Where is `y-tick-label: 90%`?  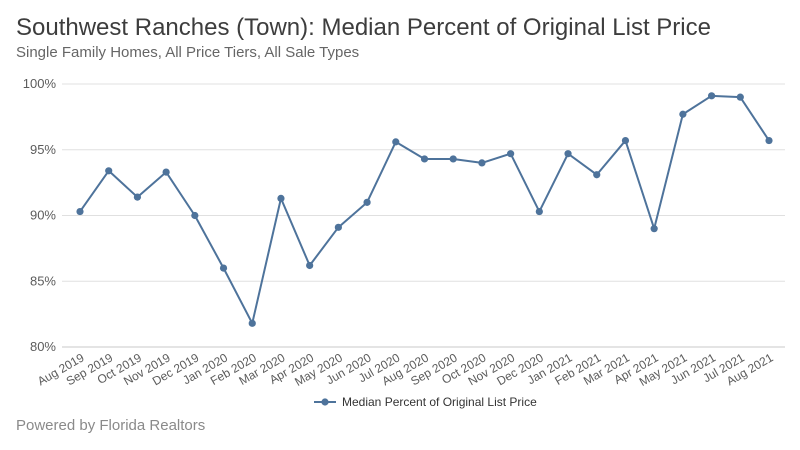
y-tick-label: 90% is located at coordinates (43, 215).